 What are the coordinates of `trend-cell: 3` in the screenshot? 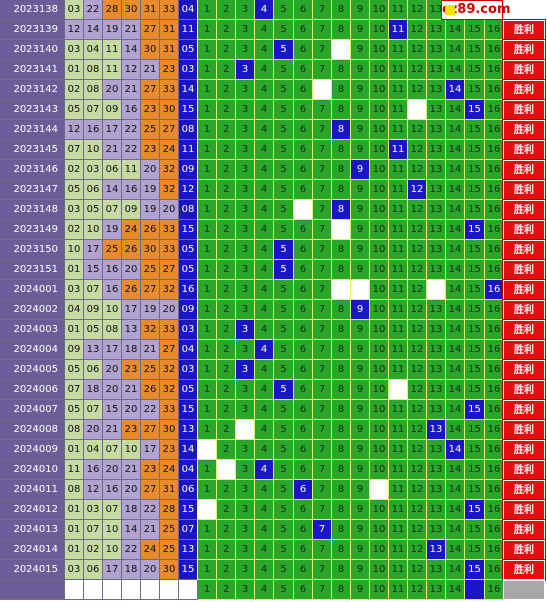 It's located at (245, 210).